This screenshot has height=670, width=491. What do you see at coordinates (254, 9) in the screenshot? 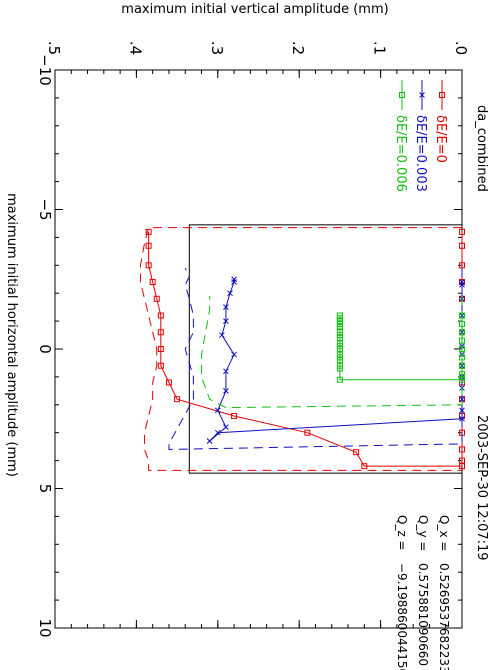
I see `y-axis-label: maximum initial vertical amplitude (mm)` at bounding box center [254, 9].